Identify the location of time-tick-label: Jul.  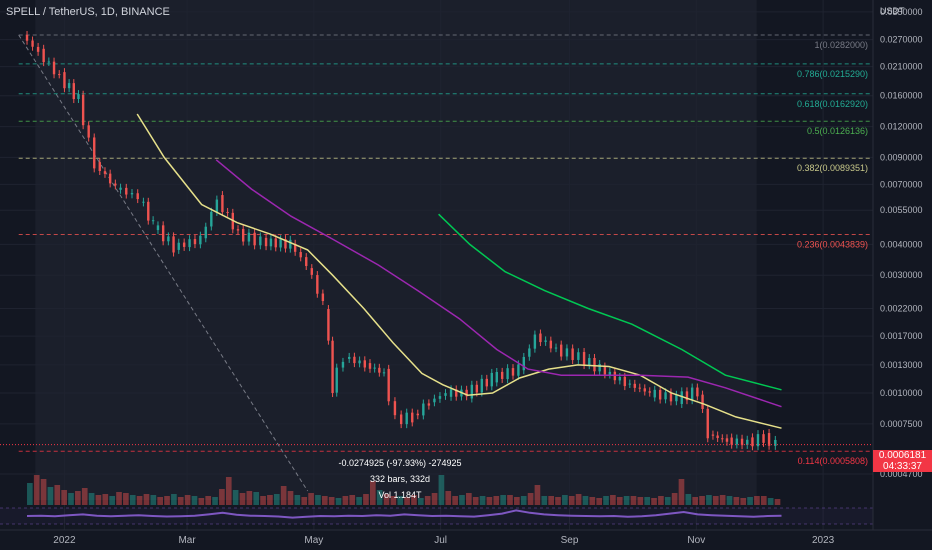
(440, 540).